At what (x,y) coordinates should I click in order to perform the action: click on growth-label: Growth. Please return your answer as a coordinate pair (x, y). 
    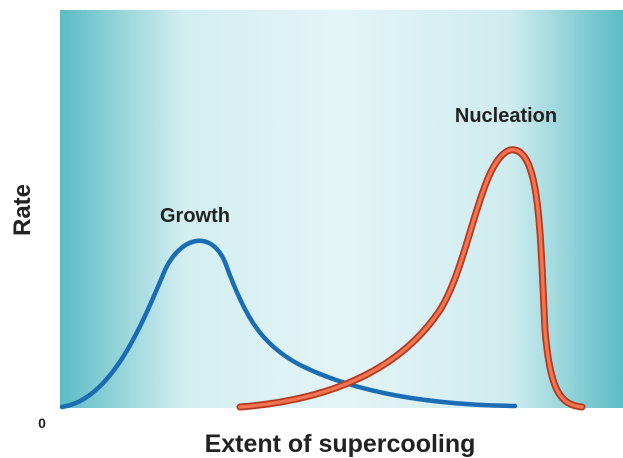
    Looking at the image, I should click on (195, 216).